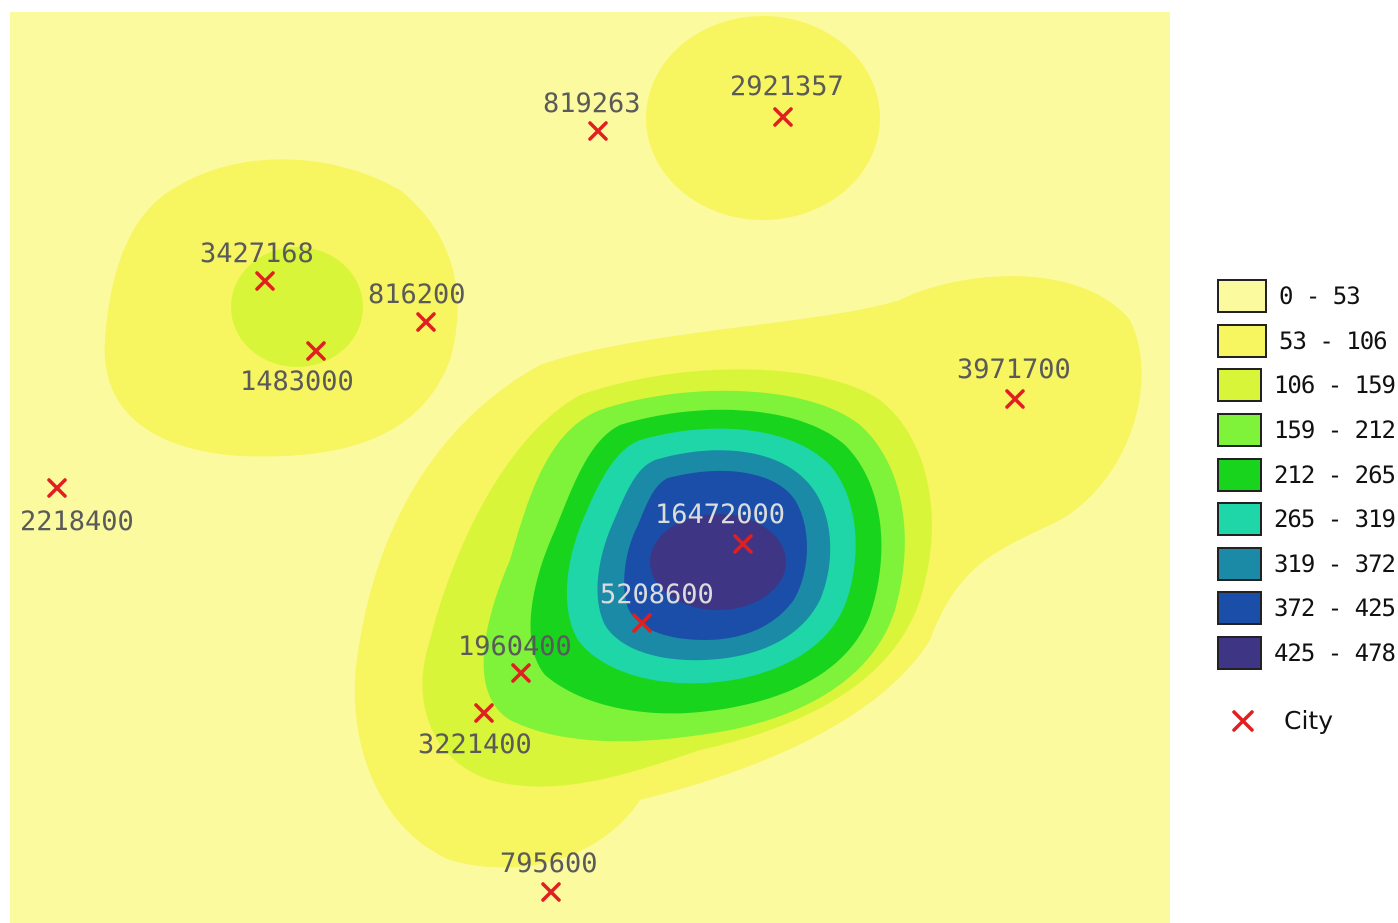  I want to click on legend-row: 372 - 425, so click(1306, 608).